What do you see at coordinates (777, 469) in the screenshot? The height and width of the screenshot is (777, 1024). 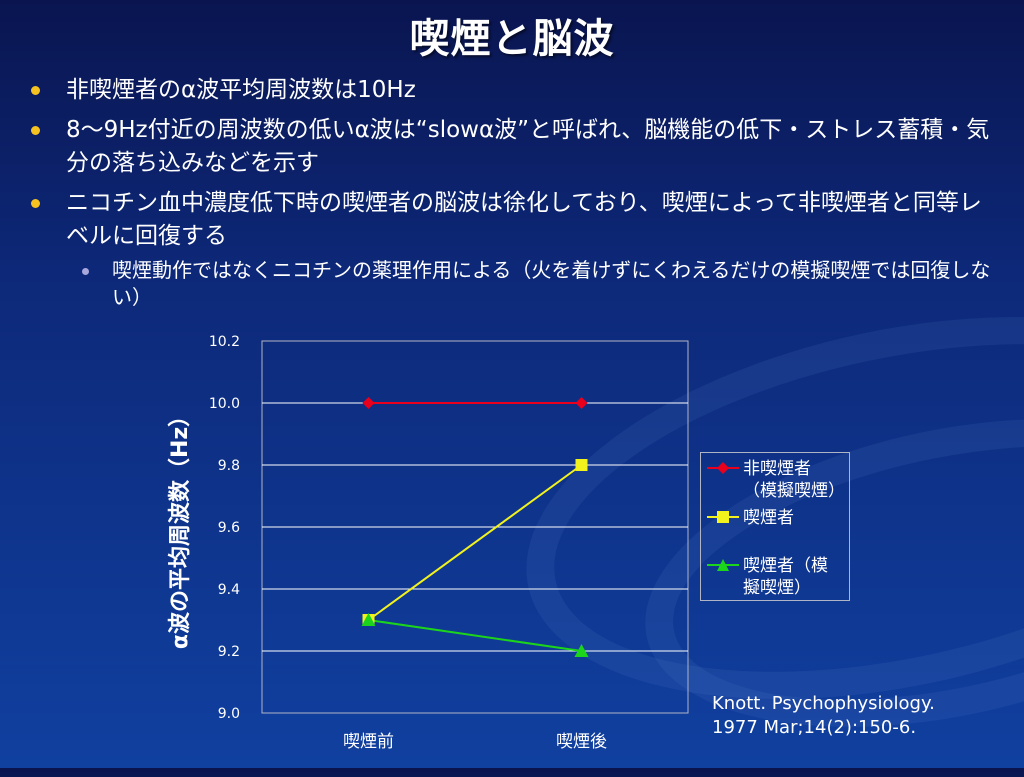 I see `legend-label-line: 非喫煙者` at bounding box center [777, 469].